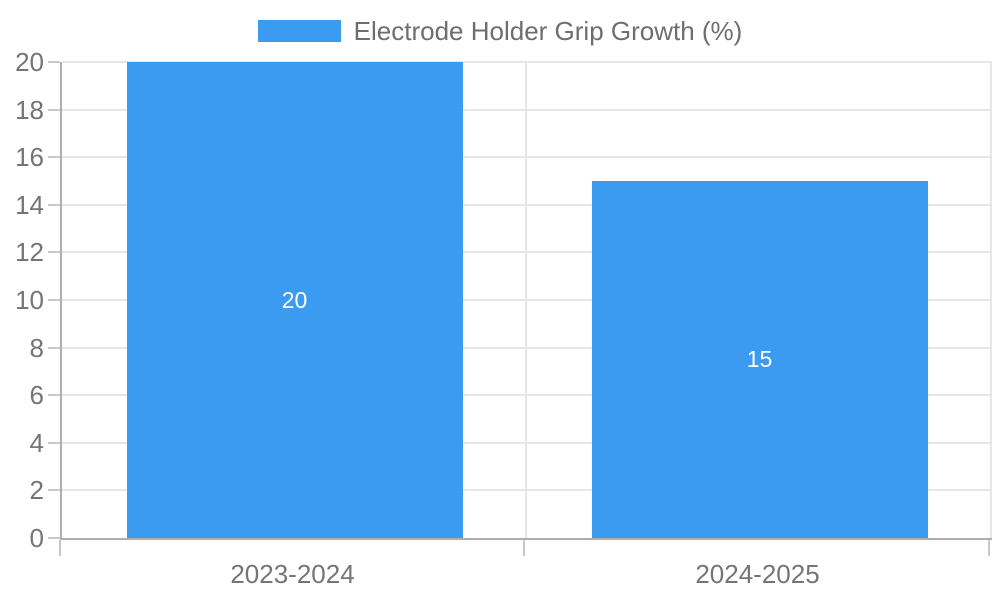  What do you see at coordinates (757, 574) in the screenshot?
I see `x-axis-category-label: 2024-2025` at bounding box center [757, 574].